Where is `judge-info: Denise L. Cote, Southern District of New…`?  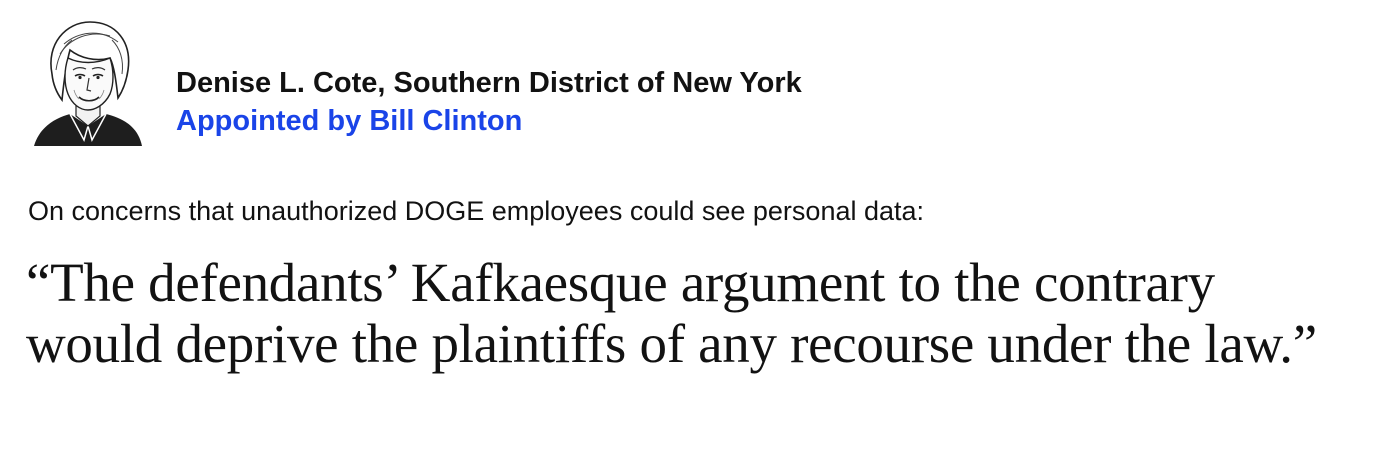
judge-info: Denise L. Cote, Southern District of New… is located at coordinates (489, 102).